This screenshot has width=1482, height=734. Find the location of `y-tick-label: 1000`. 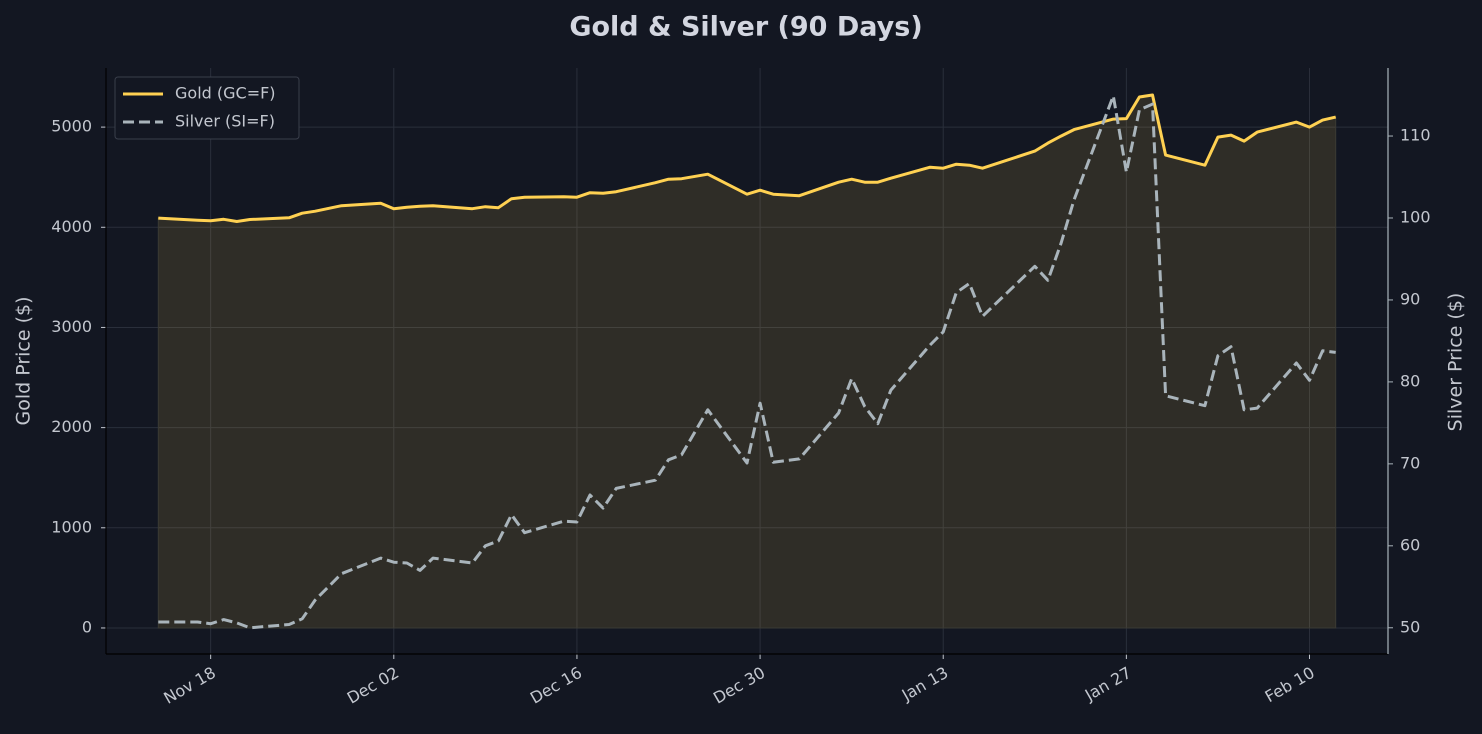

y-tick-label: 1000 is located at coordinates (71, 526).